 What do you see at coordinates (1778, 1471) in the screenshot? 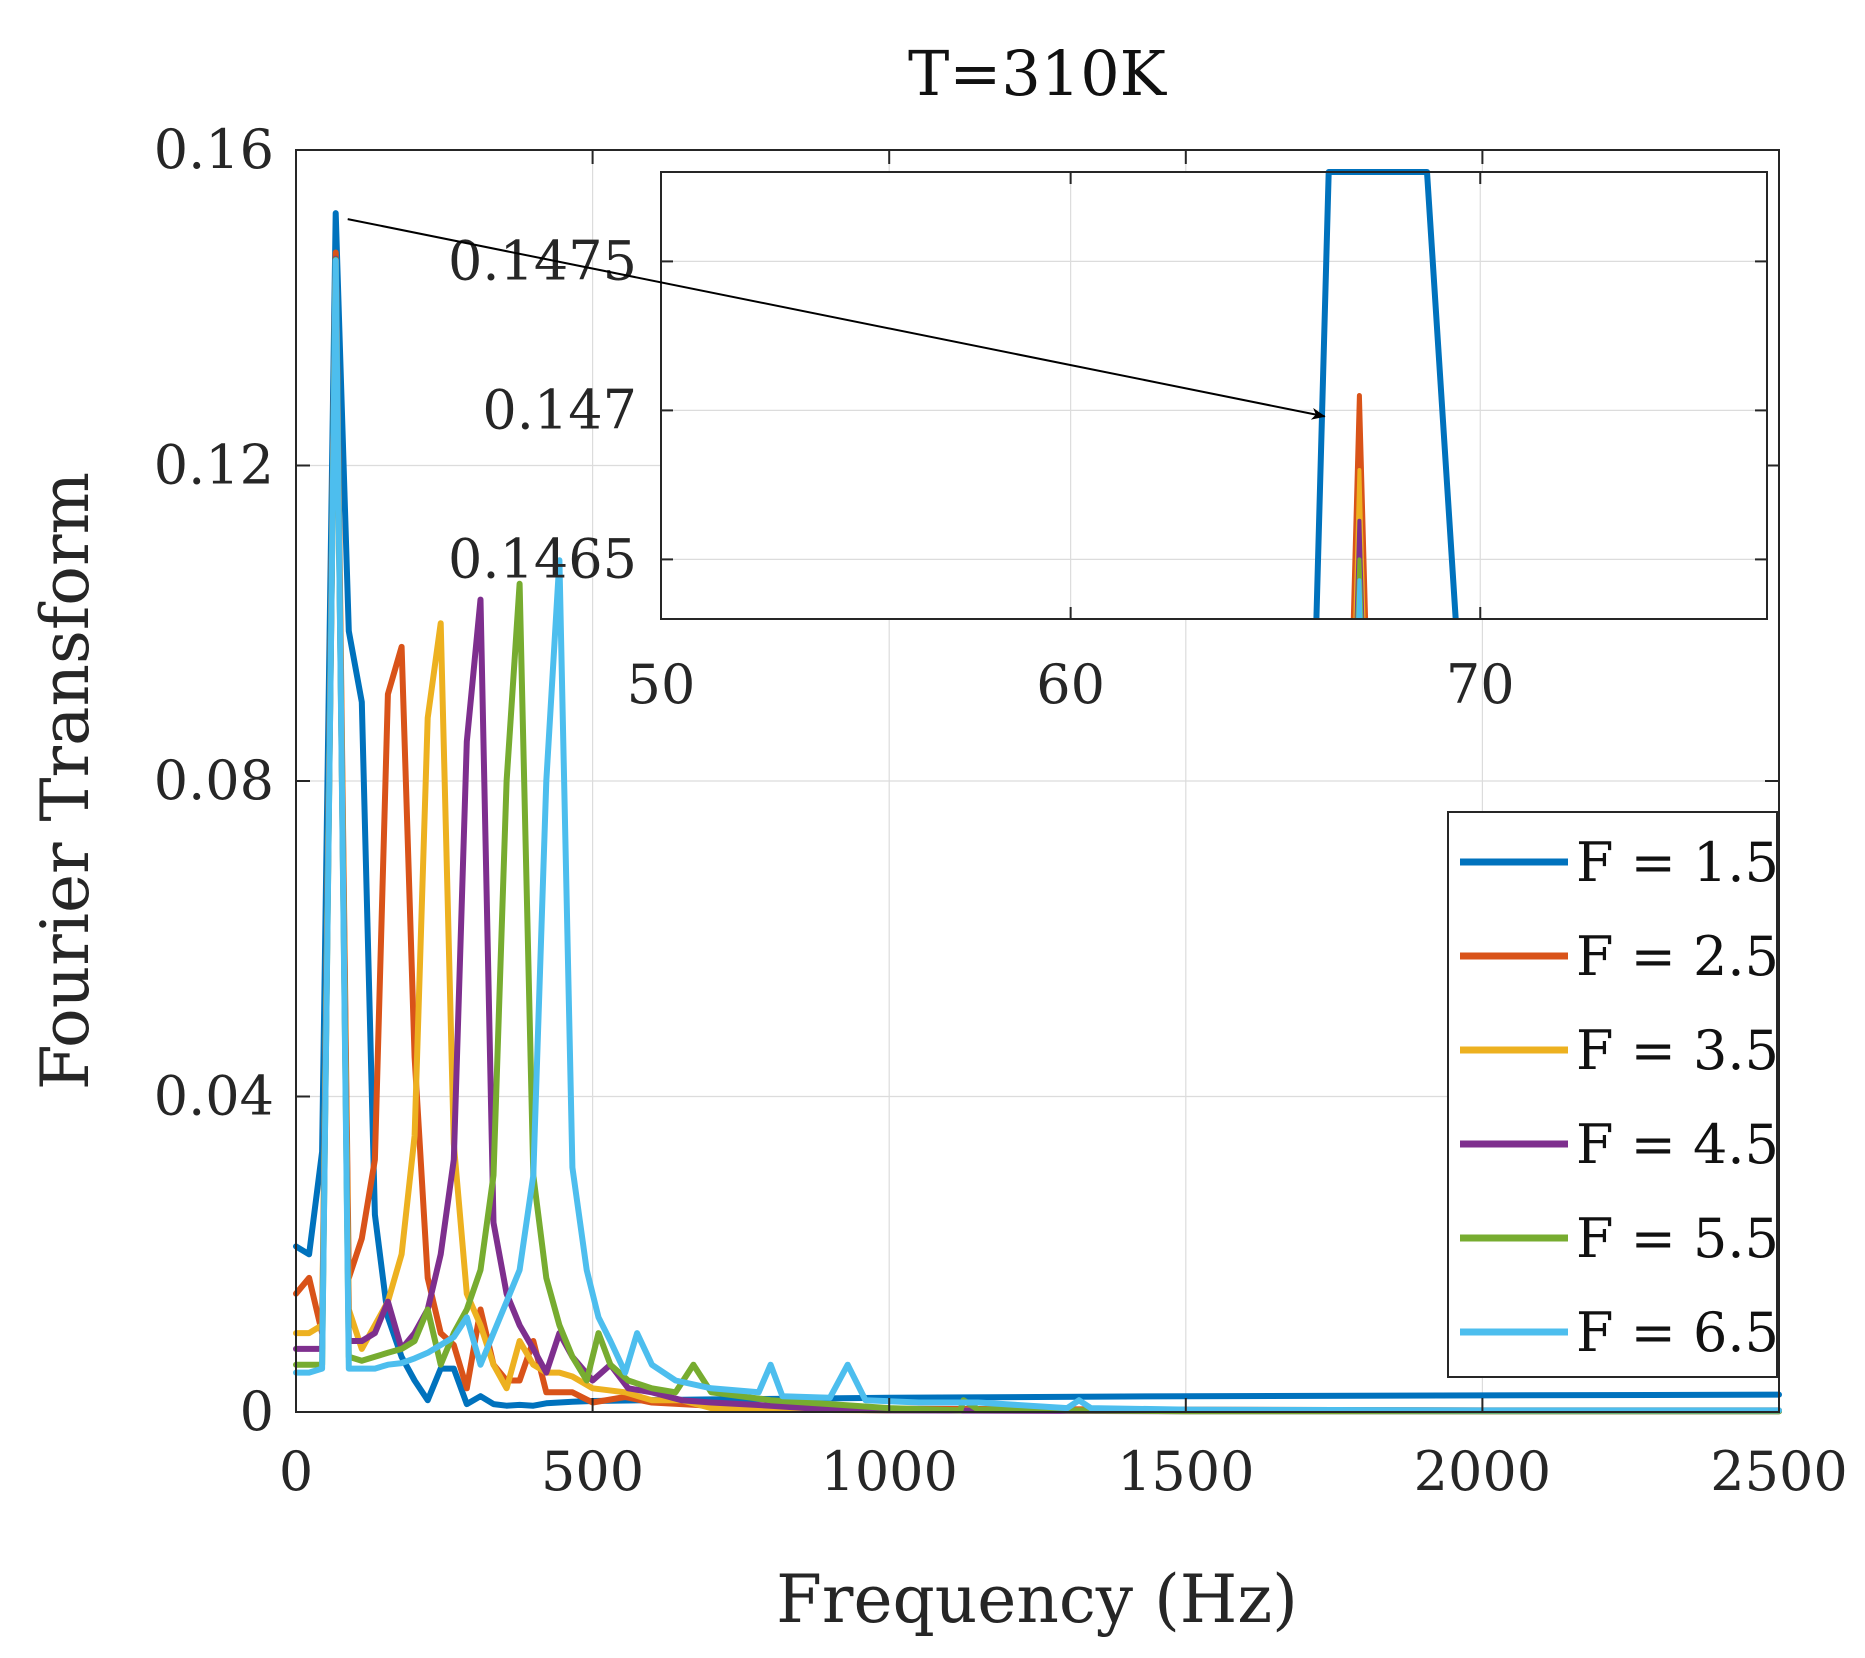
I see `x-tick-label: 2500` at bounding box center [1778, 1471].